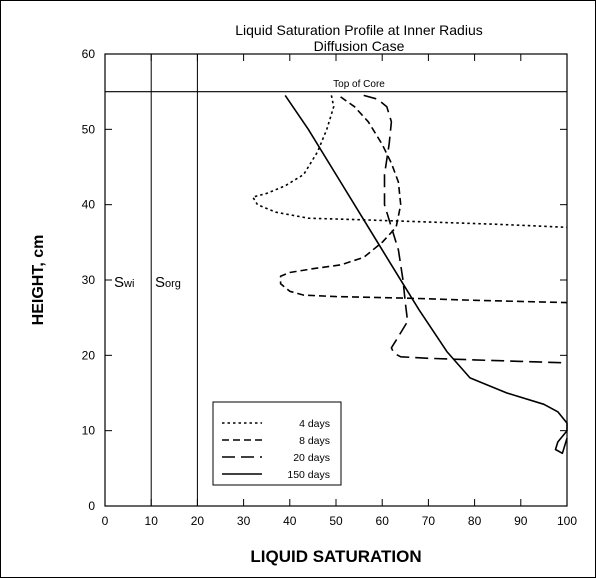 This screenshot has height=578, width=596. Describe the element at coordinates (567, 521) in the screenshot. I see `x-tick-label: 100` at that location.